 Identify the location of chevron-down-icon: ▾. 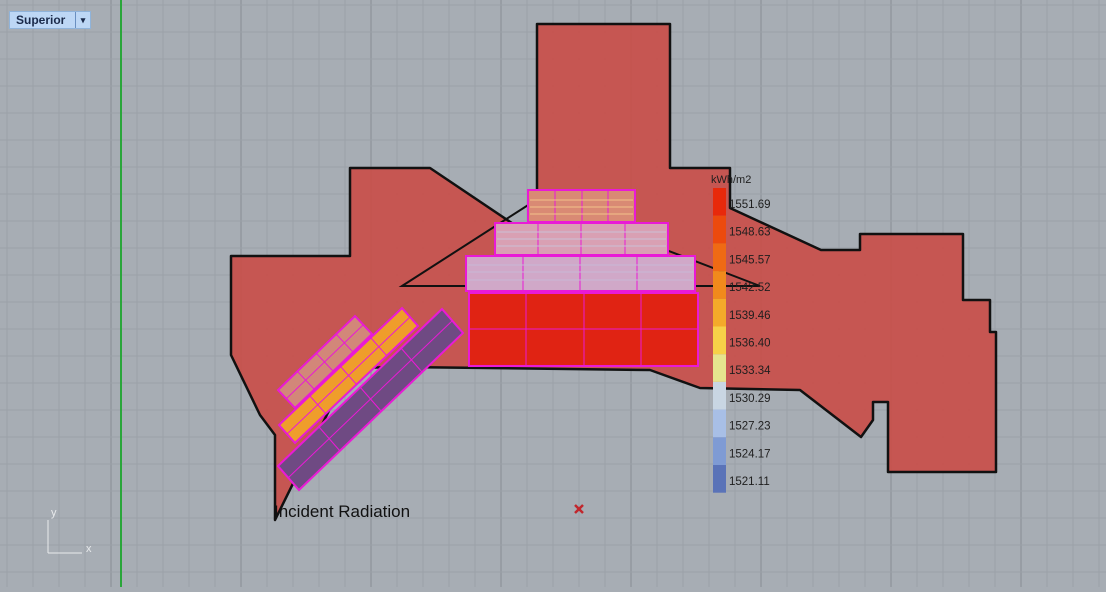
(82, 20).